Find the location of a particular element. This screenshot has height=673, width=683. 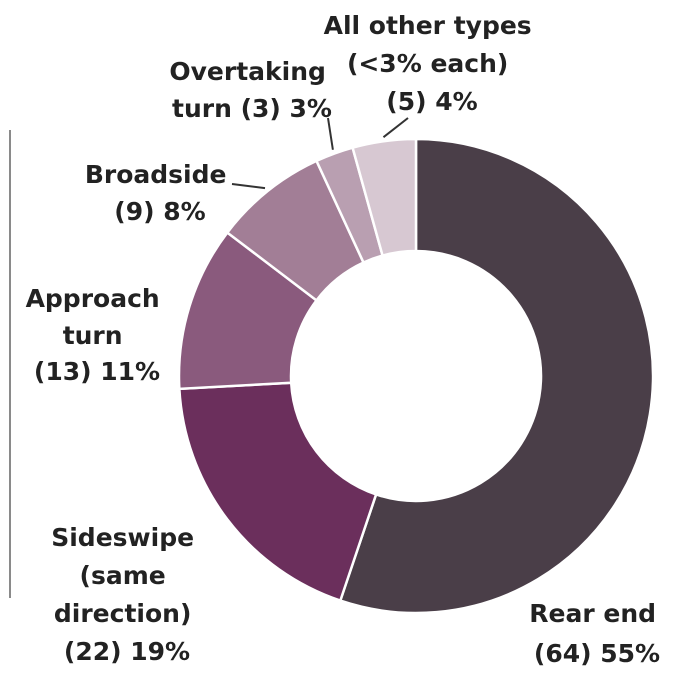

label-sideswipe-line-4: (22) 19% is located at coordinates (127, 651).